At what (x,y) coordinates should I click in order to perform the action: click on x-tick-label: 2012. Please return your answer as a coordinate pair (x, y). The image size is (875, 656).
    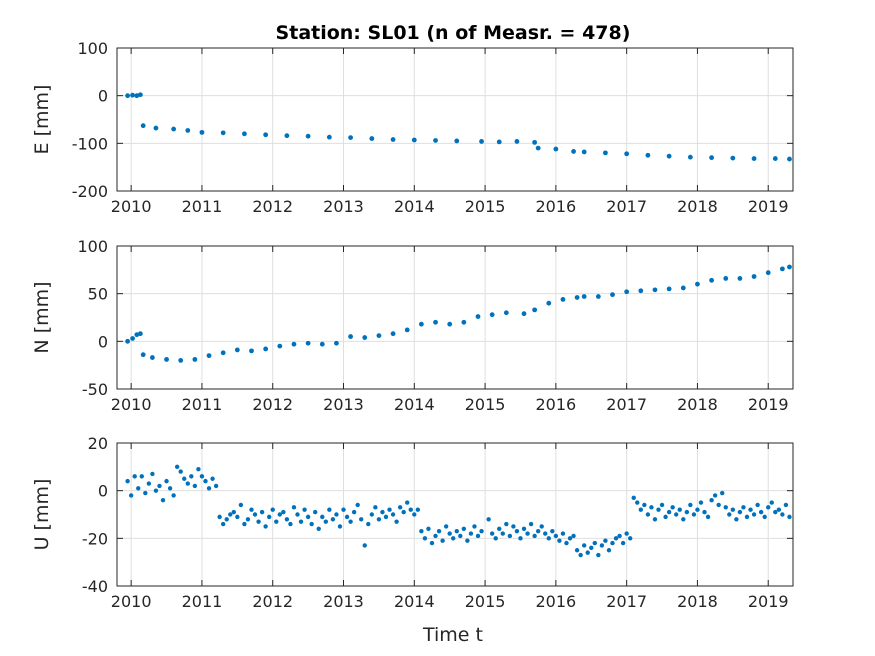
    Looking at the image, I should click on (272, 601).